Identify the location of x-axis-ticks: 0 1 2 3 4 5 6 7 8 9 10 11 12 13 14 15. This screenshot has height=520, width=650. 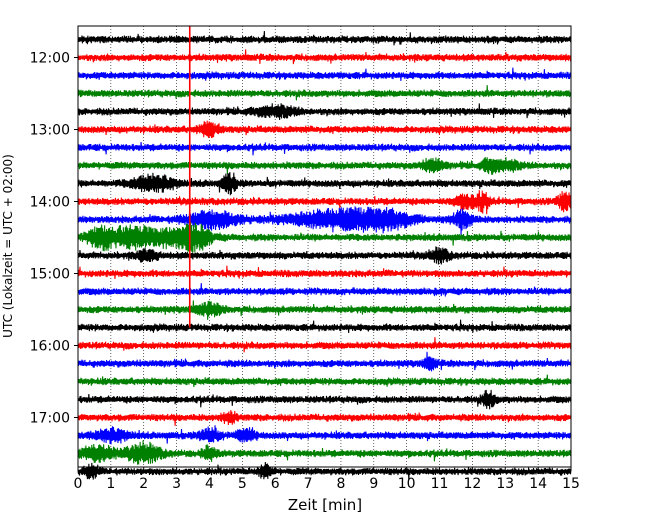
(327, 479).